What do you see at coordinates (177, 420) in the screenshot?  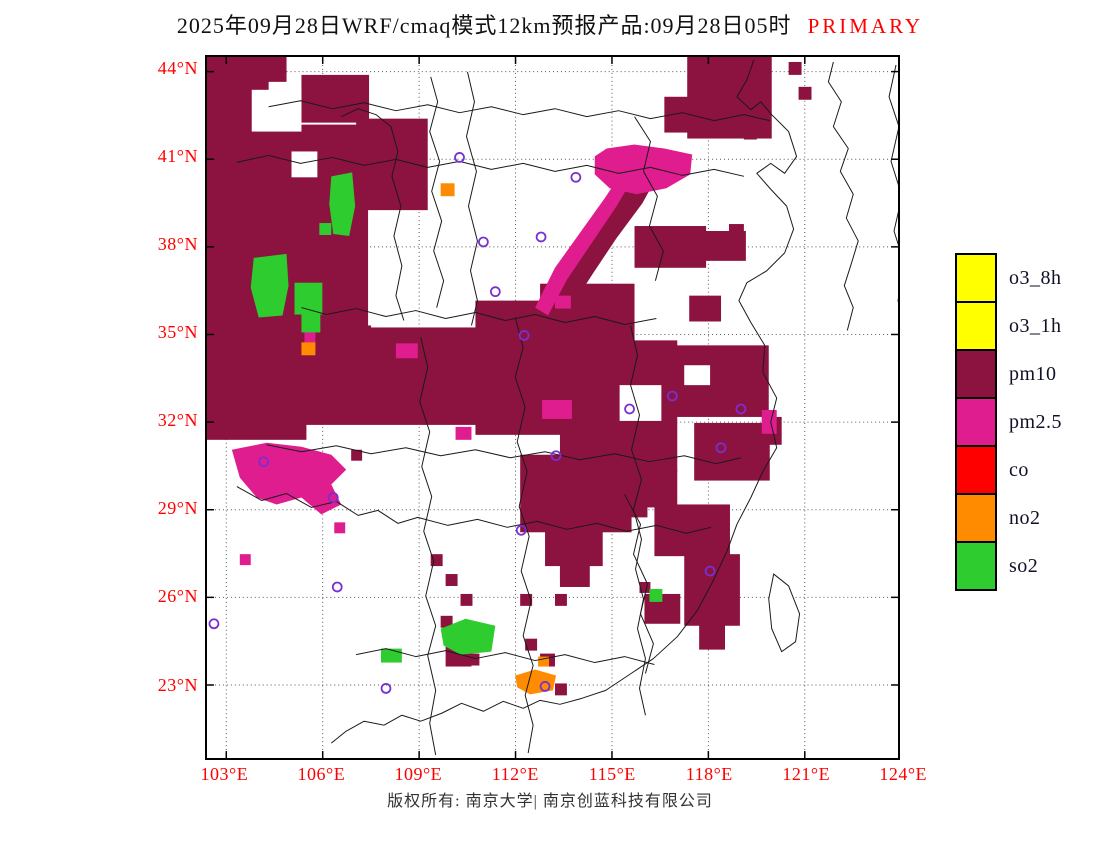 I see `lat-tick-label: 32°N` at bounding box center [177, 420].